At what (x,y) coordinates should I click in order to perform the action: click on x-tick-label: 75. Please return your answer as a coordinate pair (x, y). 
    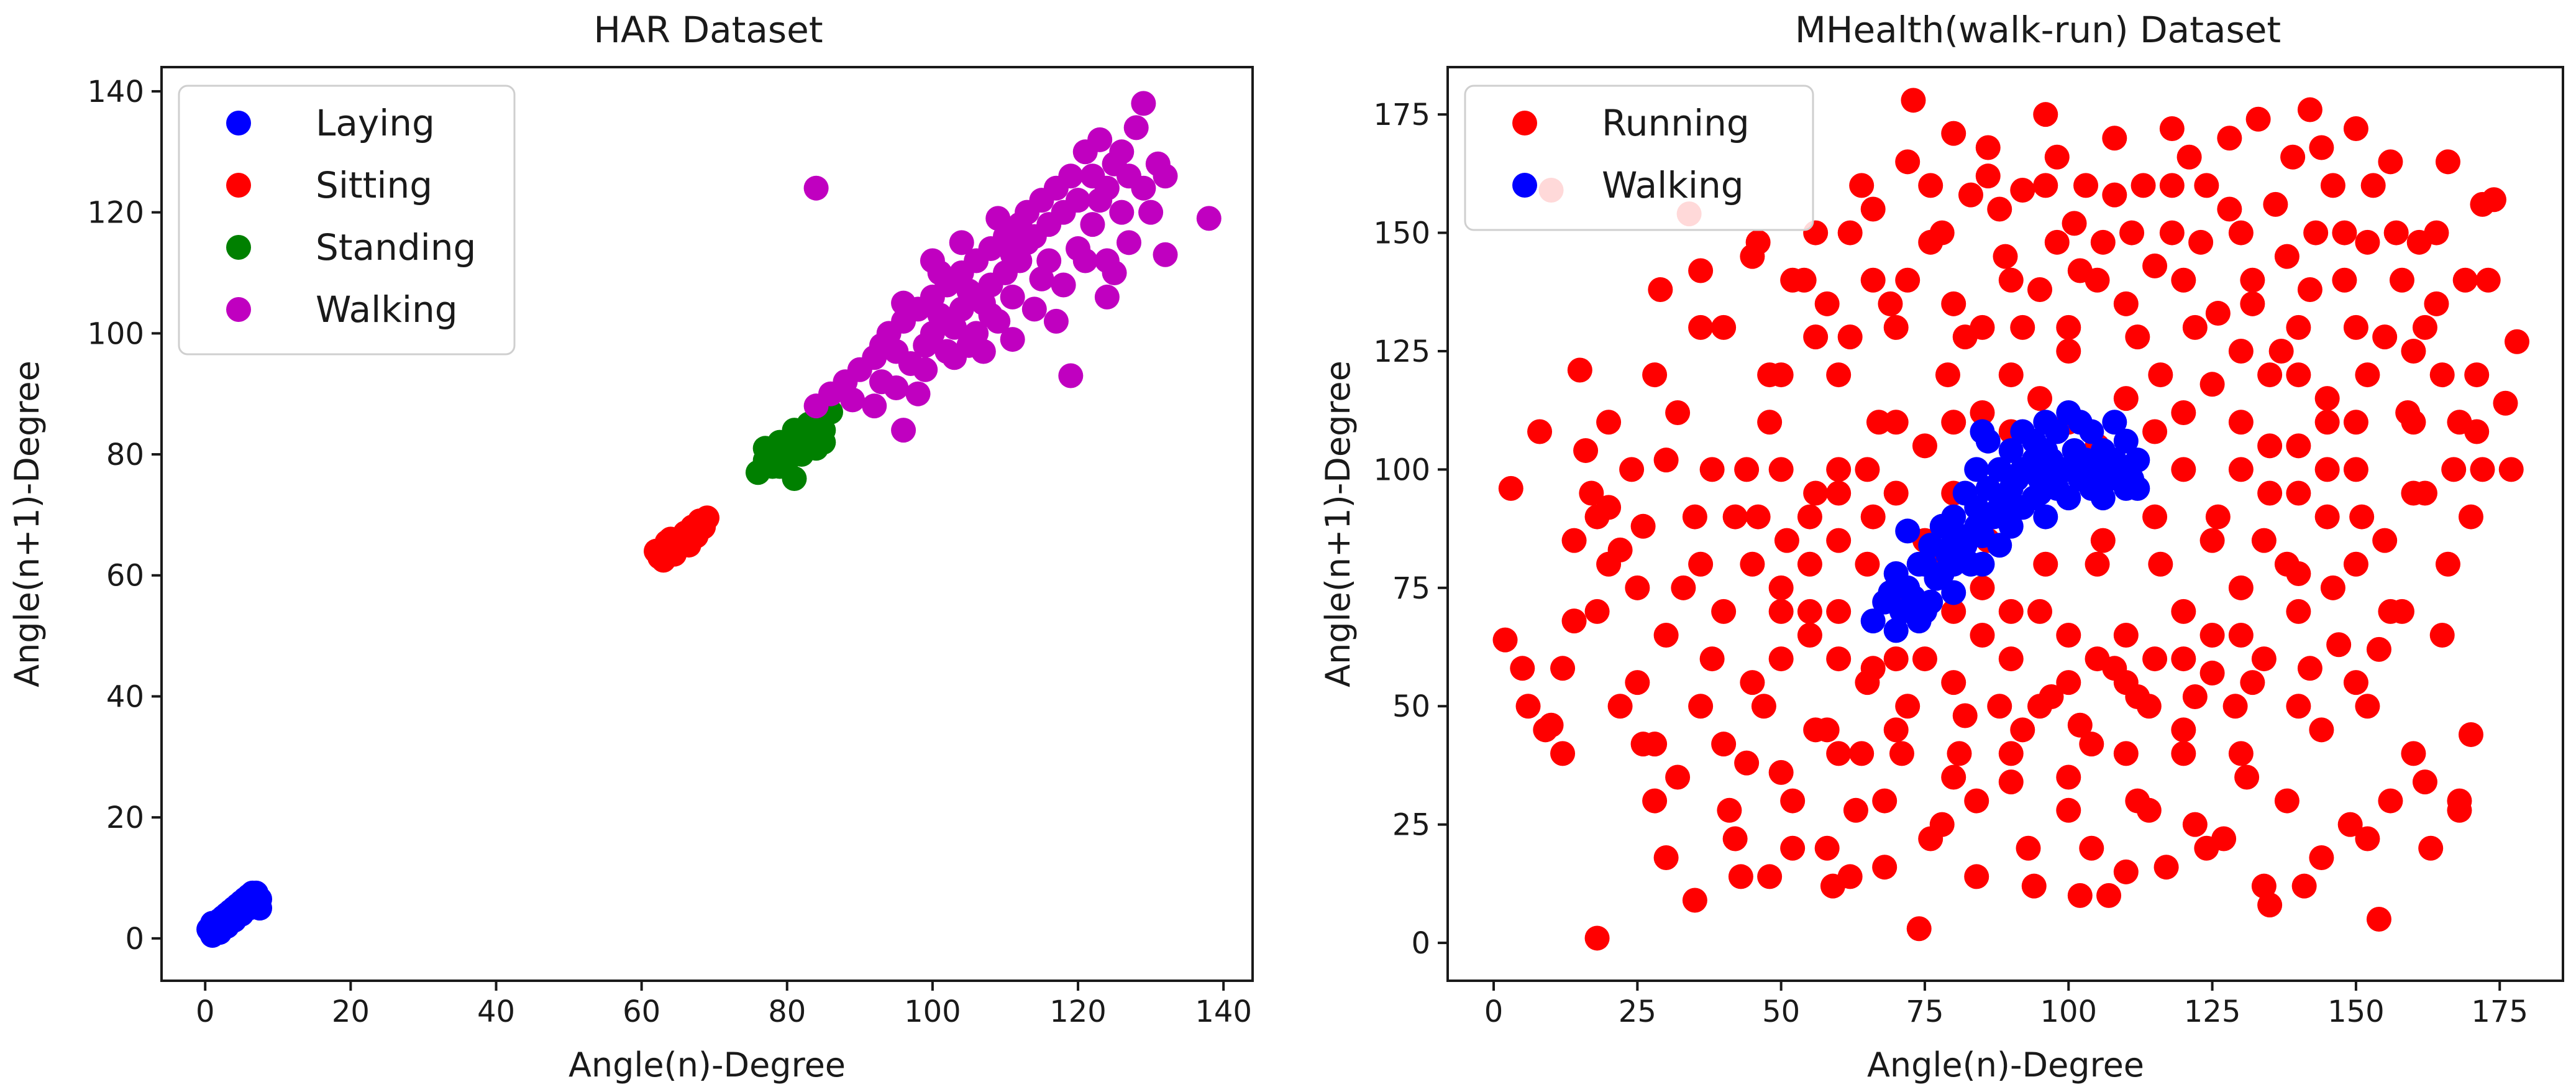
    Looking at the image, I should click on (1924, 1012).